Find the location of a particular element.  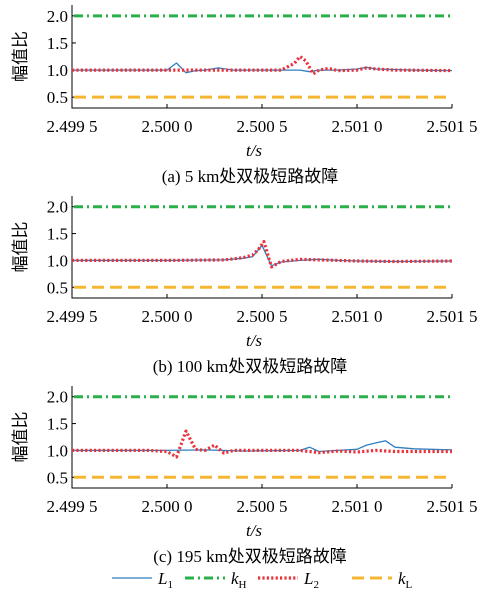

legend-label-L1: L1 is located at coordinates (165, 580).